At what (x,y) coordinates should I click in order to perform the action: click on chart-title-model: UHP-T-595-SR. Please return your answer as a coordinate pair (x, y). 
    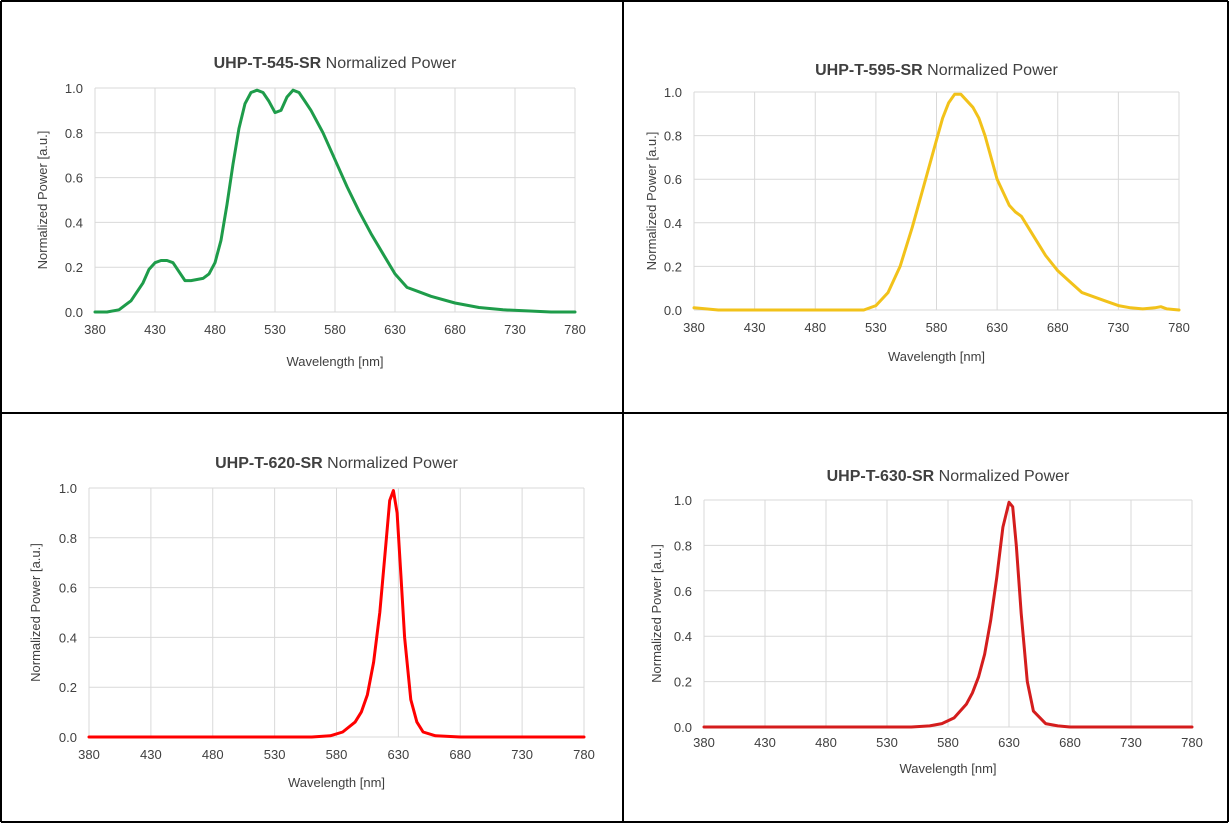
    Looking at the image, I should click on (869, 70).